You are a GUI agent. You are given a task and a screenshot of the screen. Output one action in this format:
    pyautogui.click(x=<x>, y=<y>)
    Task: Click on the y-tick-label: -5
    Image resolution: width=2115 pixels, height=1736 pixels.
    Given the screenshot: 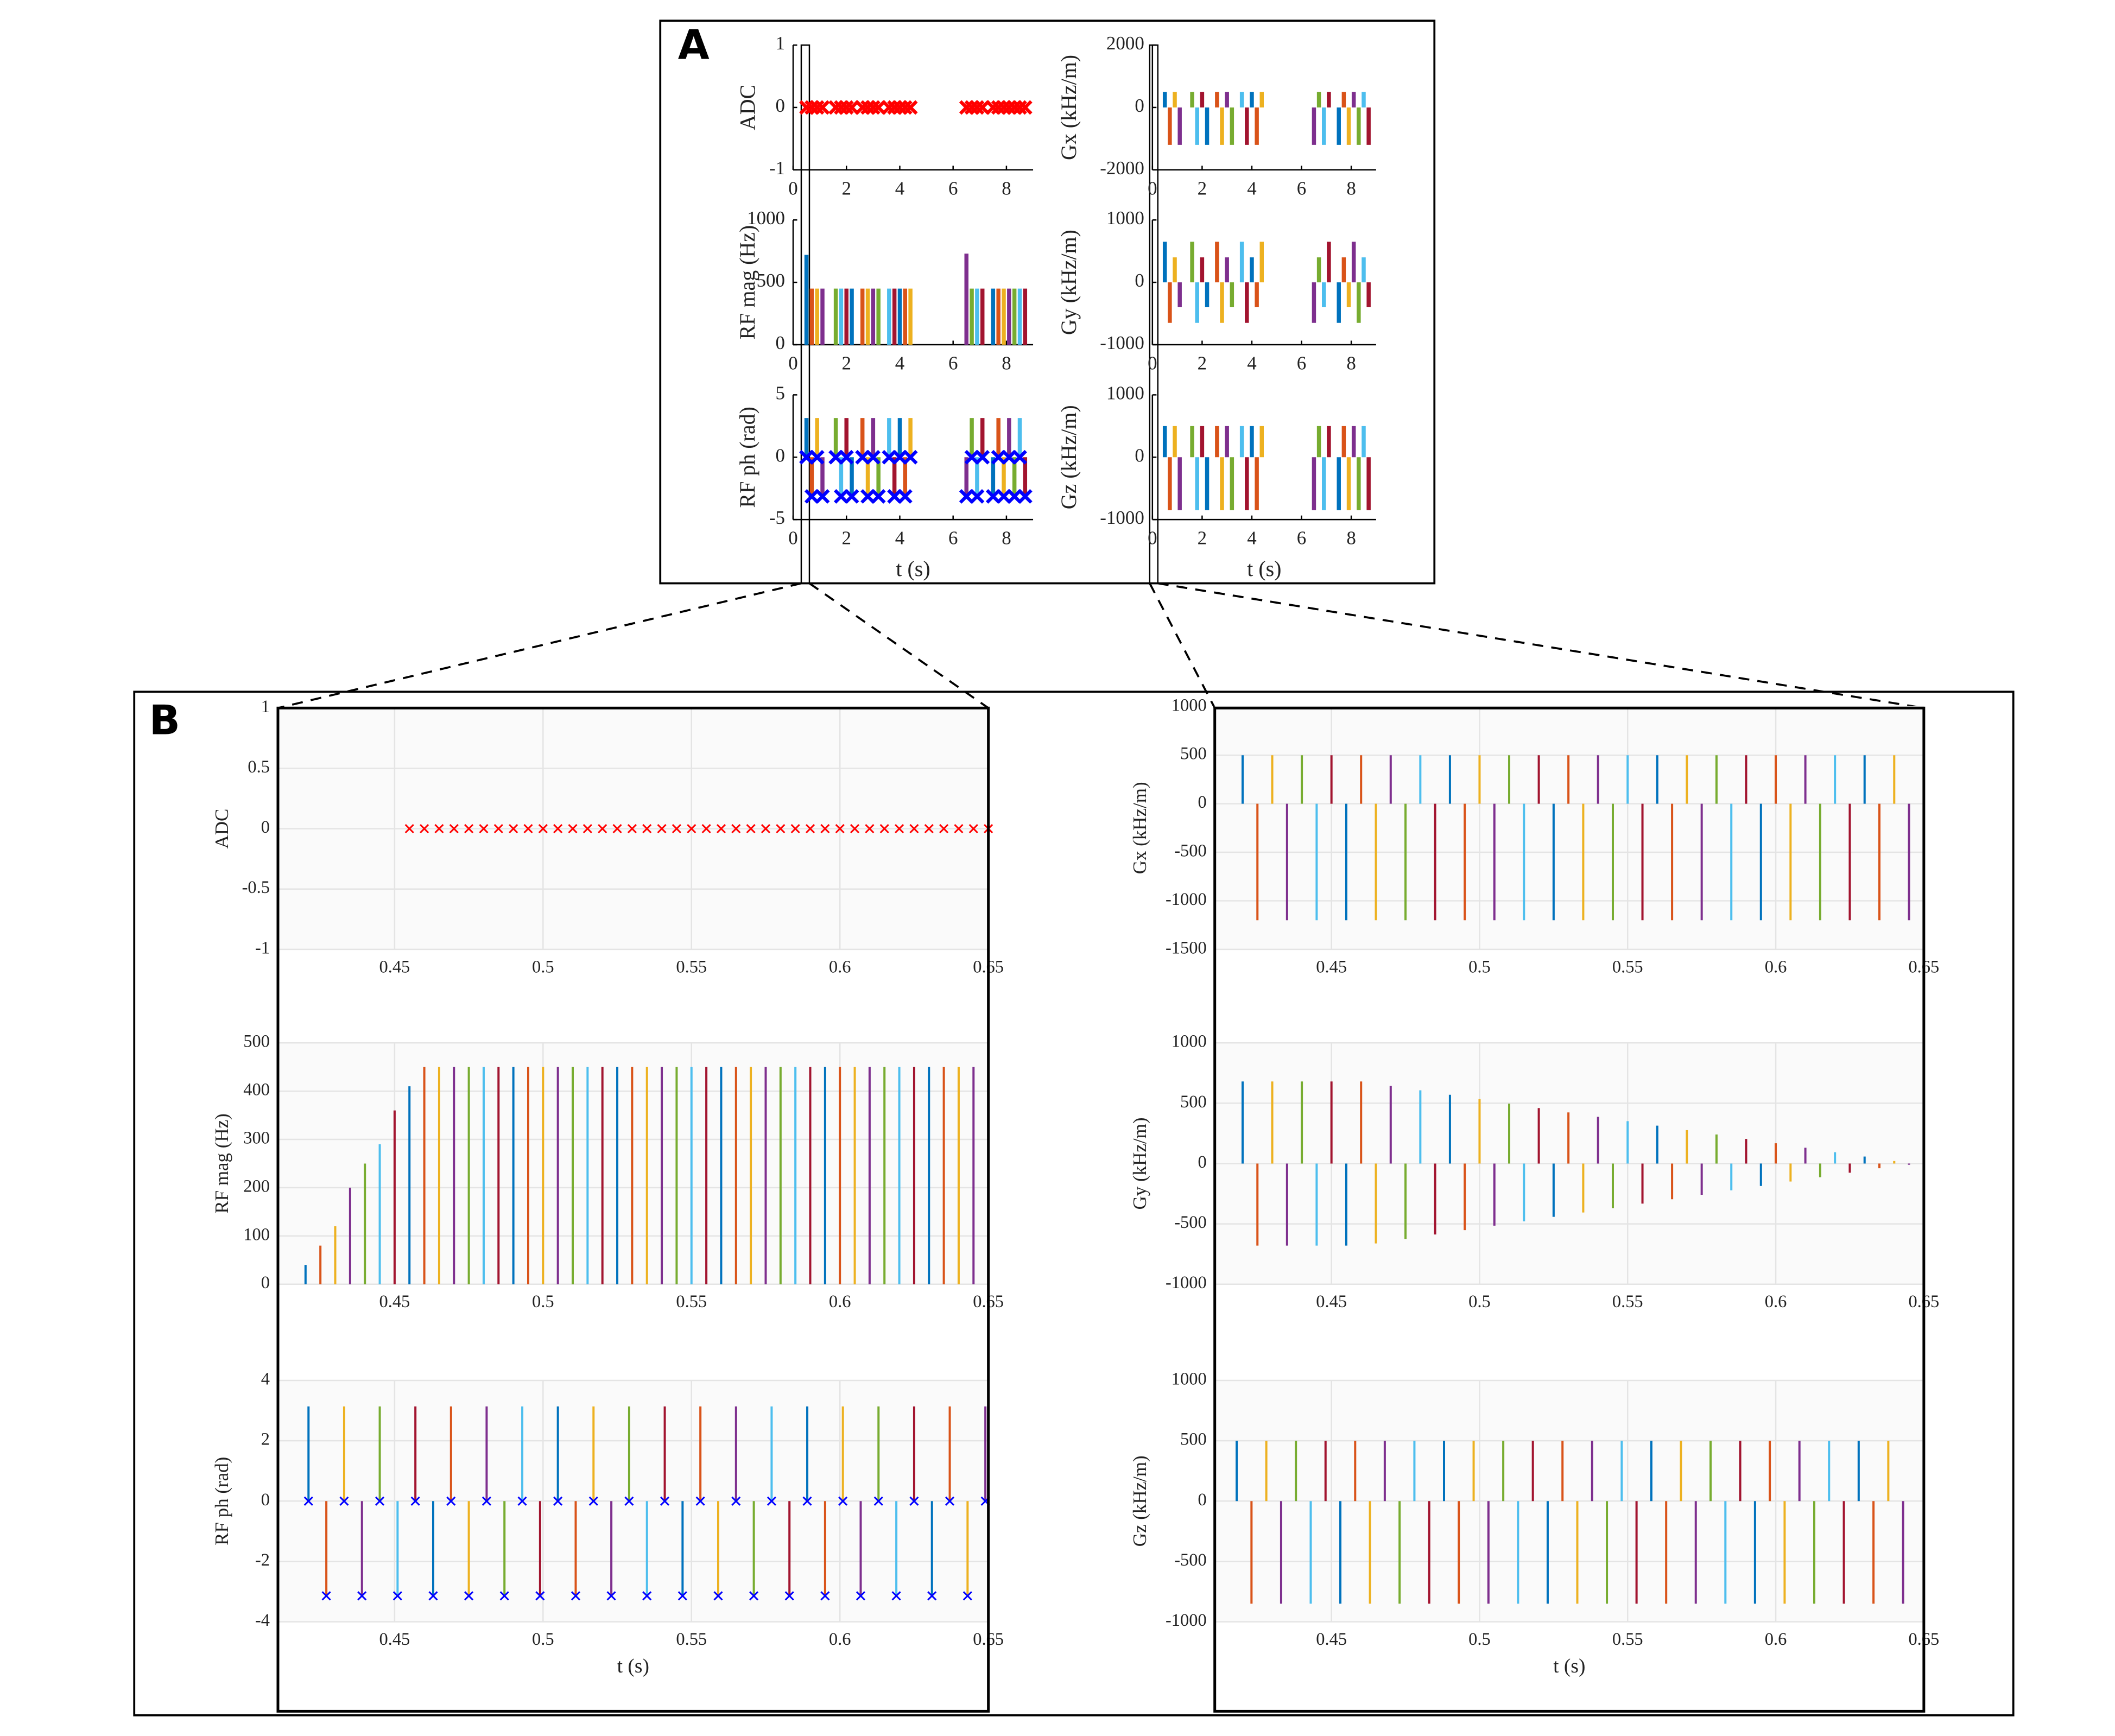 What is the action you would take?
    pyautogui.click(x=777, y=518)
    